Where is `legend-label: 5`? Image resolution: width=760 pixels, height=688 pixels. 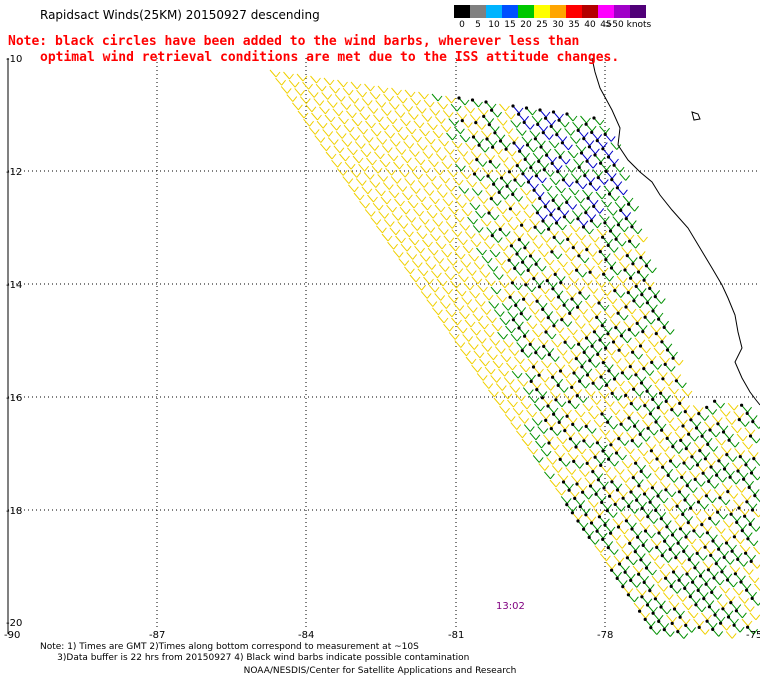 legend-label: 5 is located at coordinates (478, 25).